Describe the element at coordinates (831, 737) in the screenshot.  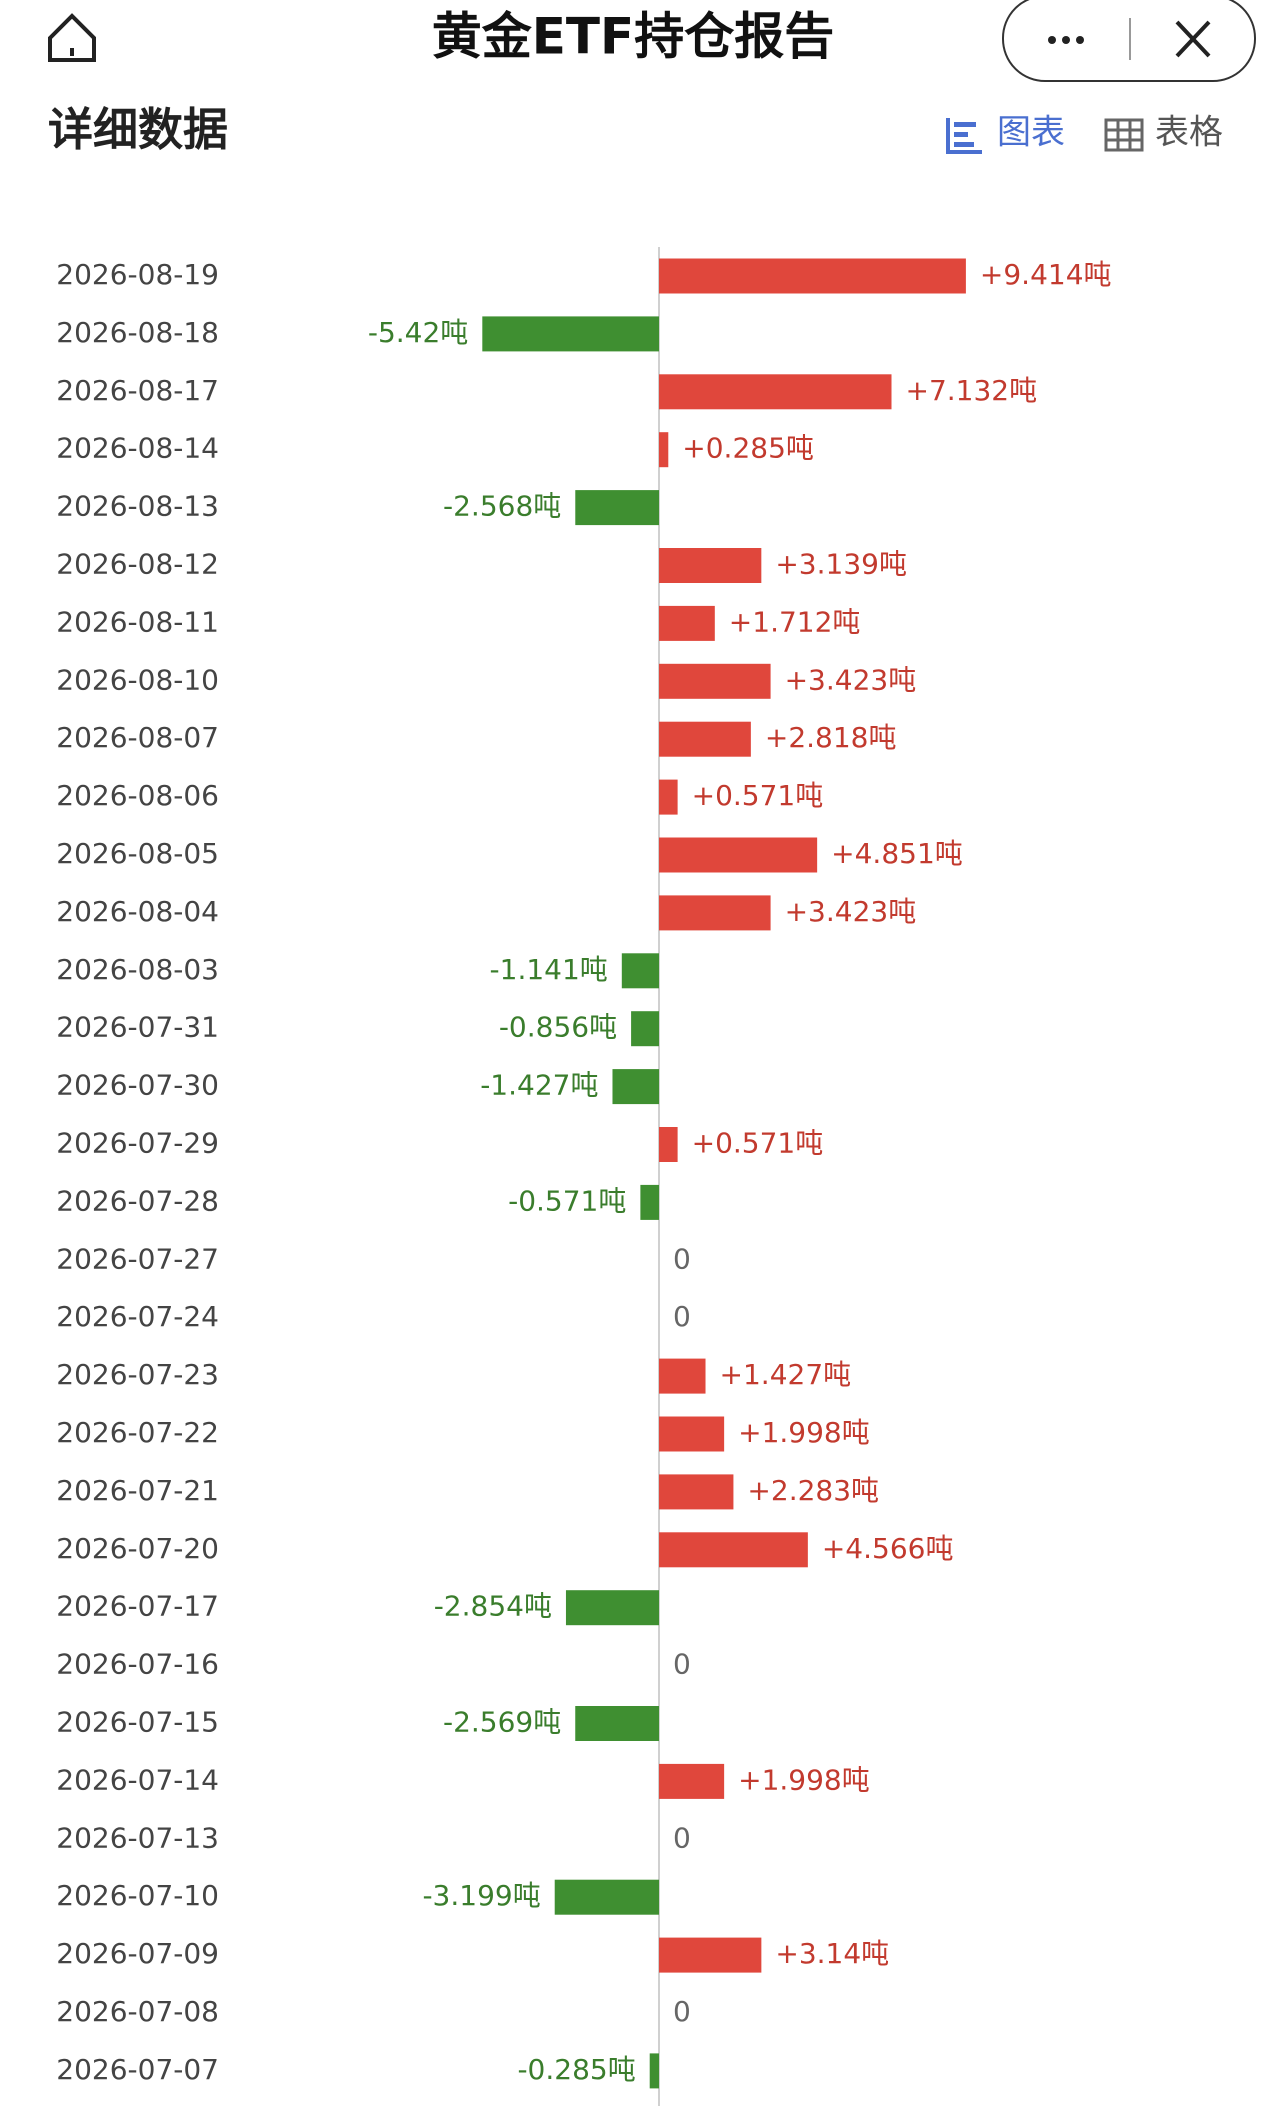
I see `value-label: +2.818吨` at that location.